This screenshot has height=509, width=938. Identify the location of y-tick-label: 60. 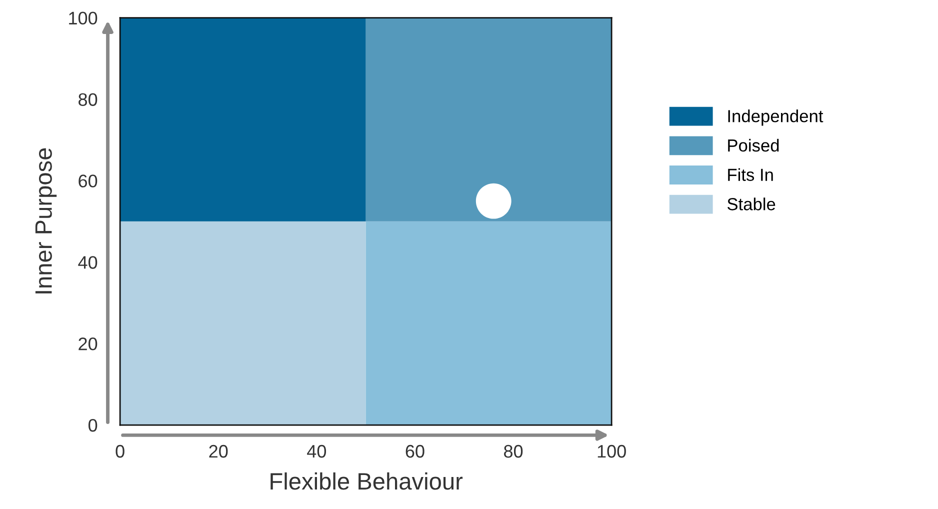
(88, 181).